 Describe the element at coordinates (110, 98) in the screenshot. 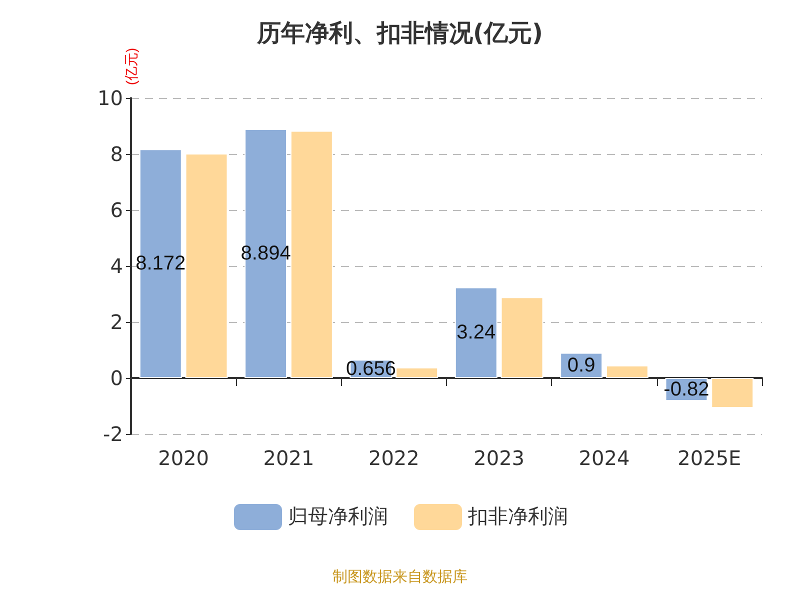

I see `y-tick-label: 10` at that location.